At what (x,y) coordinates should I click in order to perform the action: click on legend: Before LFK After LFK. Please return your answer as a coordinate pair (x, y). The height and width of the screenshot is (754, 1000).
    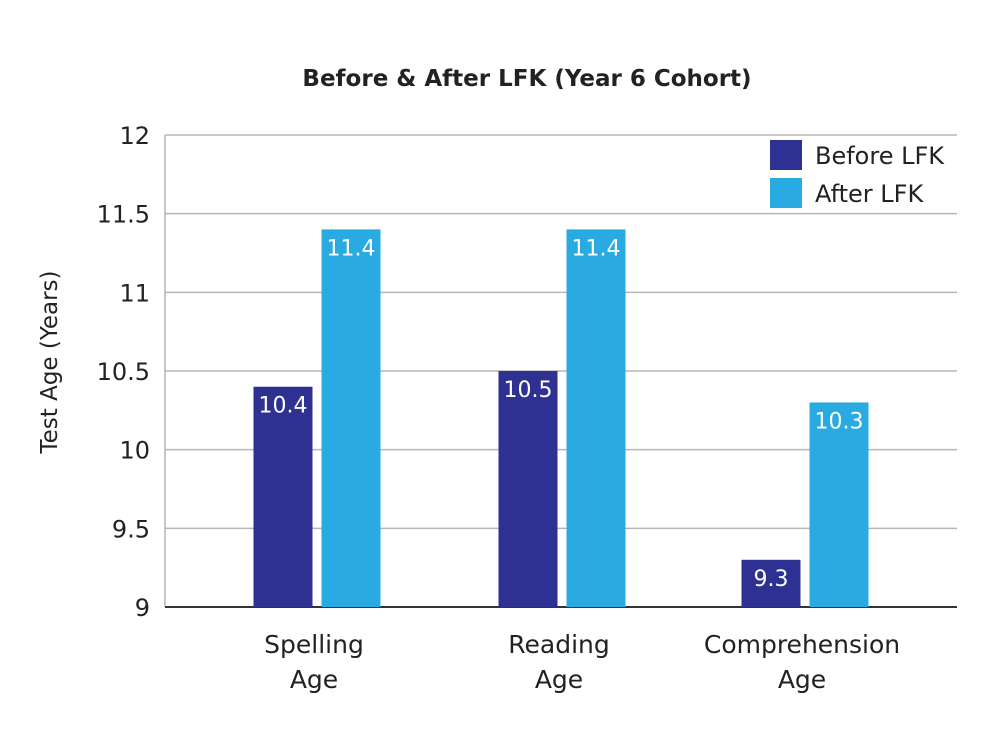
    Looking at the image, I should click on (857, 174).